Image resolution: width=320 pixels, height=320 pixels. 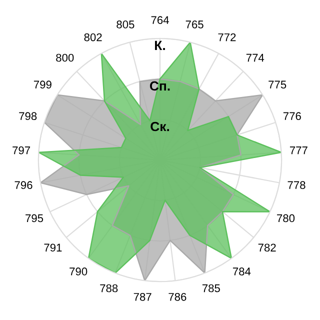 What do you see at coordinates (177, 296) in the screenshot?
I see `spoke-label: 786` at bounding box center [177, 296].